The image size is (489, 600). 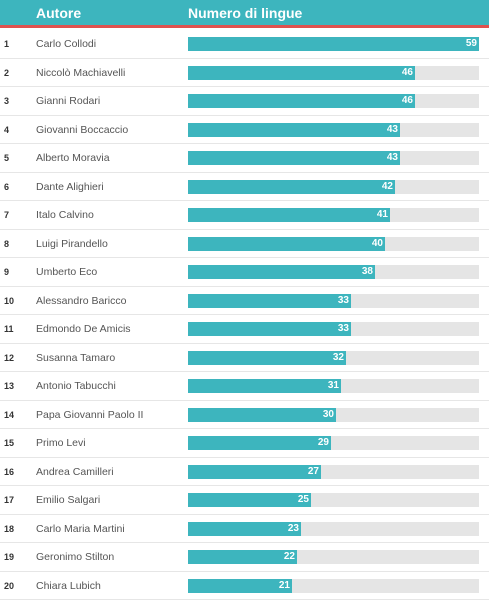 What do you see at coordinates (90, 414) in the screenshot?
I see `author-name: Papa Giovanni Paolo II` at bounding box center [90, 414].